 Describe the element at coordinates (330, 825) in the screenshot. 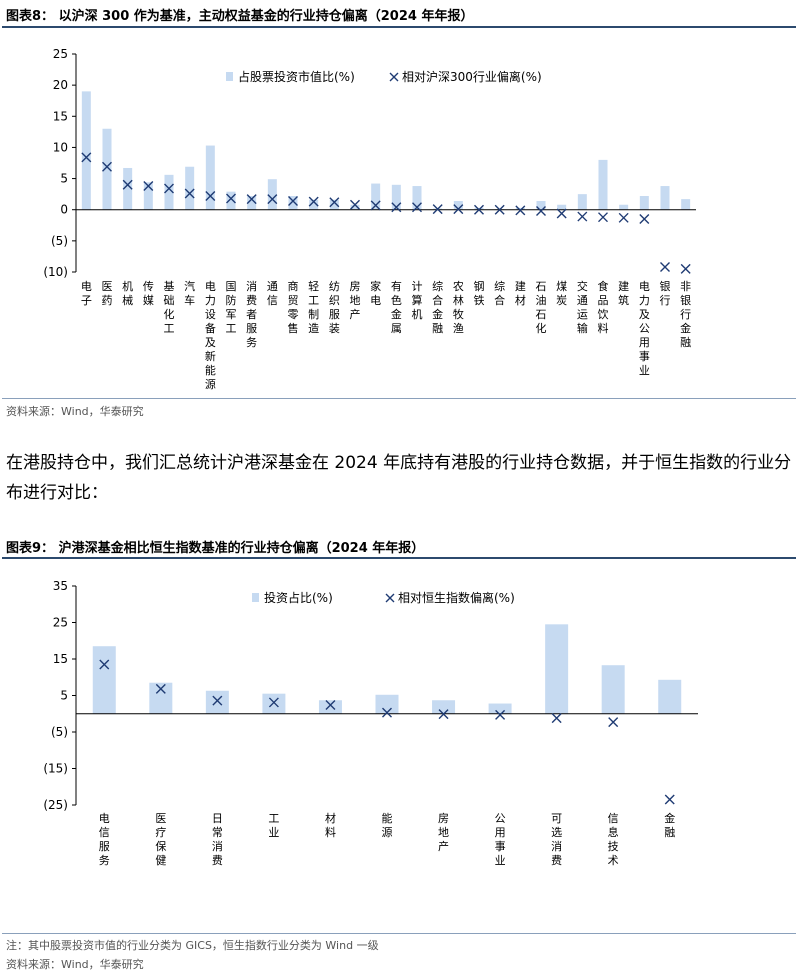

I see `category-label: 材料` at that location.